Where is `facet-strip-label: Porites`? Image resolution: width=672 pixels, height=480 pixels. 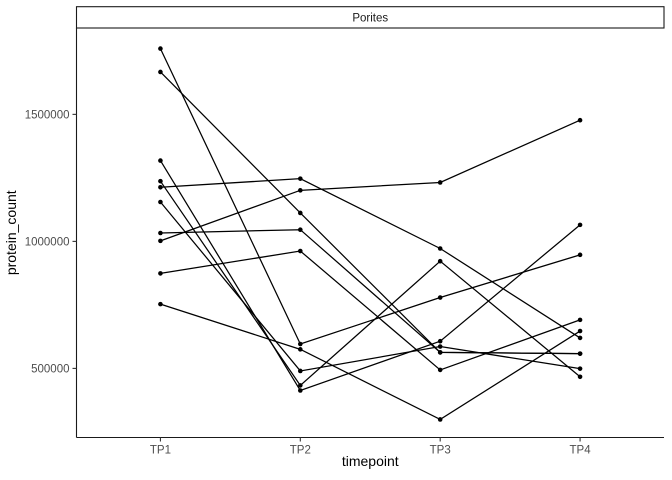
facet-strip-label: Porites is located at coordinates (370, 18).